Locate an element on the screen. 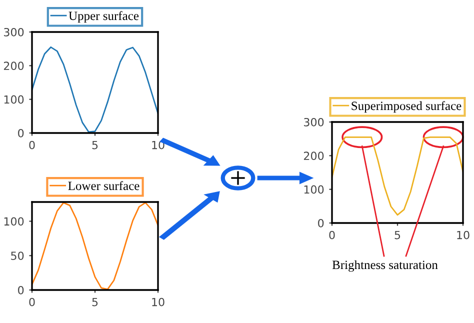 This screenshot has height=323, width=474. legend-label: Superimposed surface is located at coordinates (407, 107).